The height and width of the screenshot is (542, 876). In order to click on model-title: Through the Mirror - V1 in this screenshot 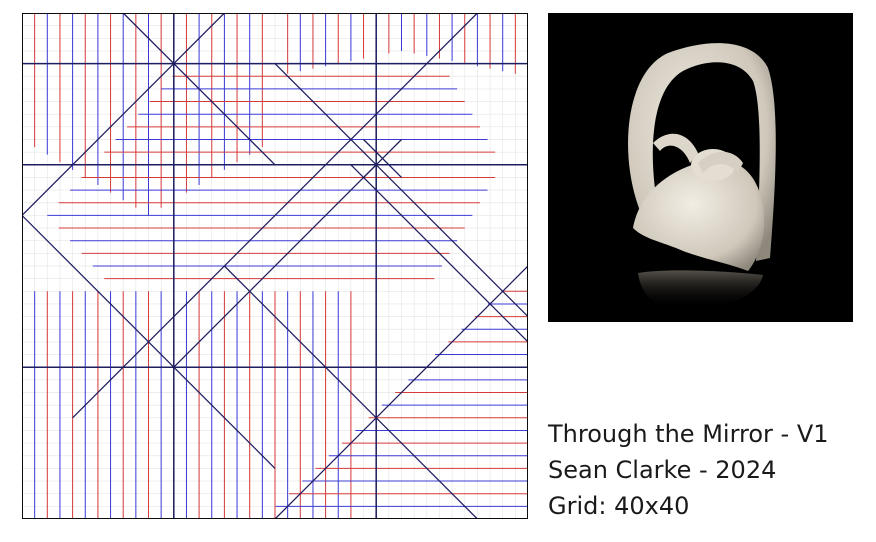, I will do `click(688, 434)`.